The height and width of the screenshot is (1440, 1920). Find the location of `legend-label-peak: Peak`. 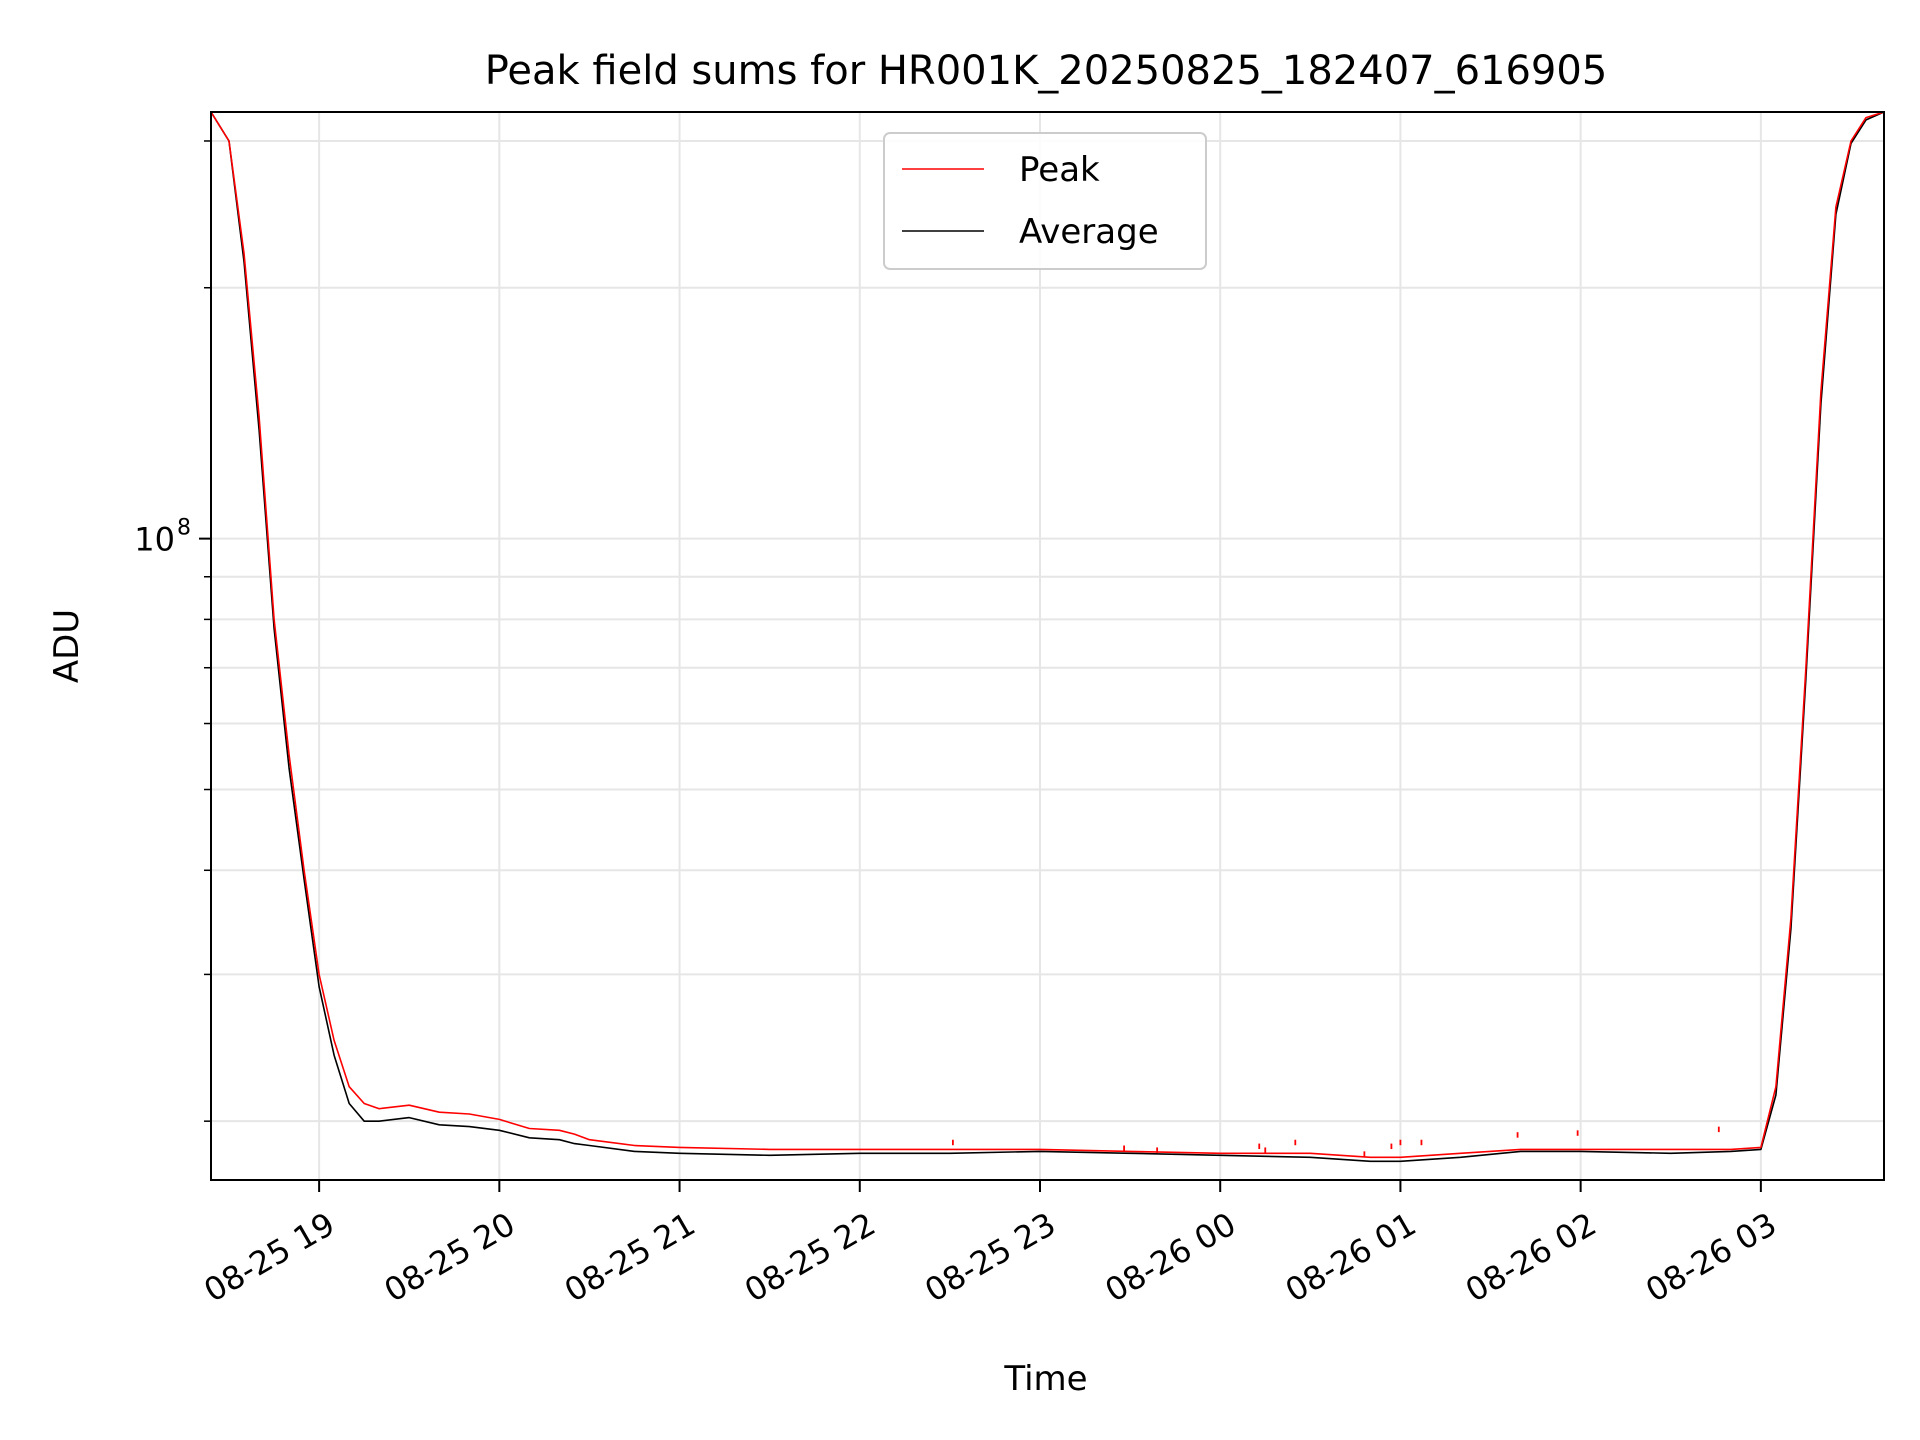

legend-label-peak: Peak is located at coordinates (1059, 170).